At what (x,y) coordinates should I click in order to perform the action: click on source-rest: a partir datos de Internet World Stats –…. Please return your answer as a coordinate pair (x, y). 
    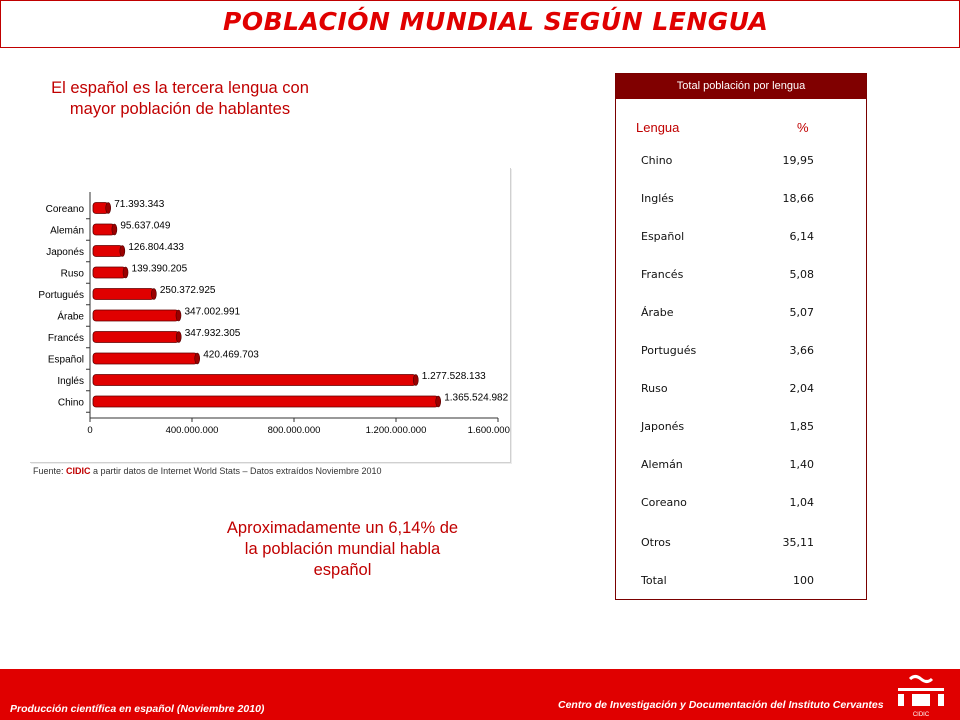
    Looking at the image, I should click on (236, 471).